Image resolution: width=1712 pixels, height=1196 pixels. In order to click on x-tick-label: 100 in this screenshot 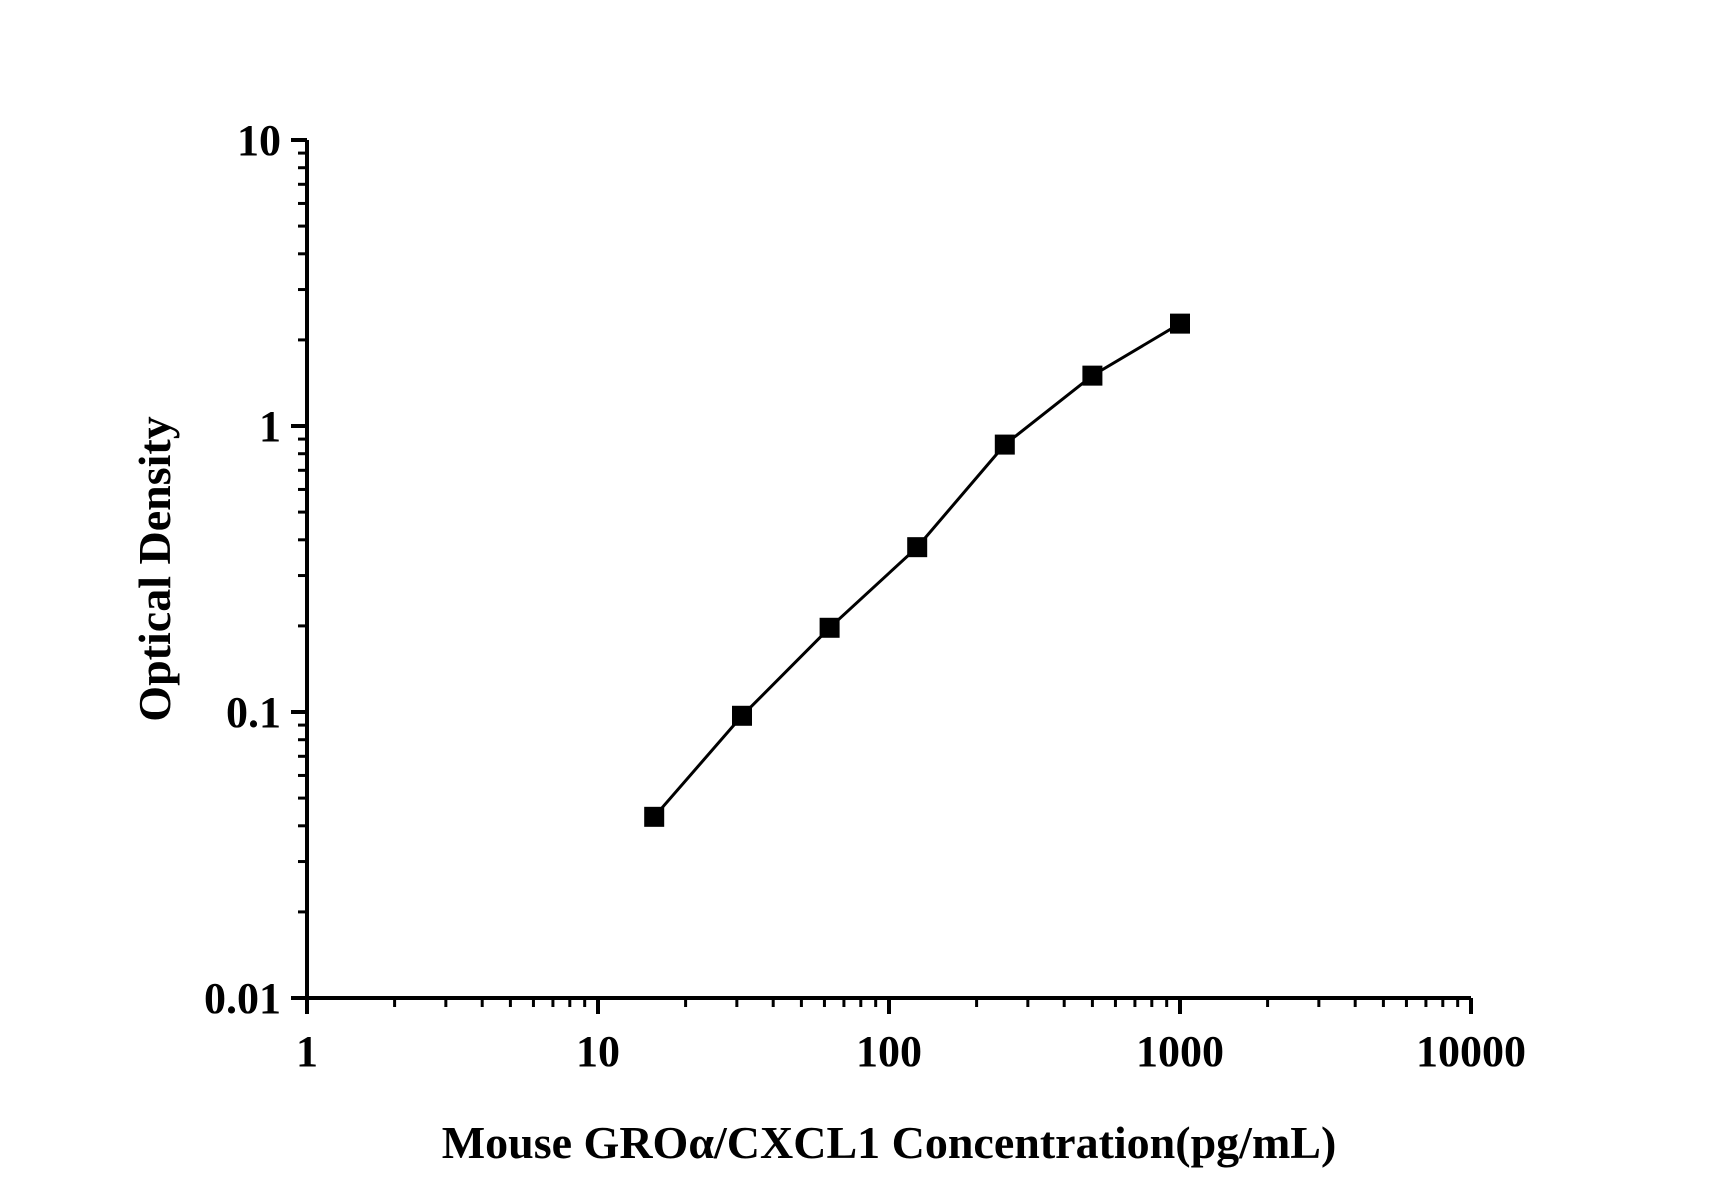, I will do `click(889, 1051)`.